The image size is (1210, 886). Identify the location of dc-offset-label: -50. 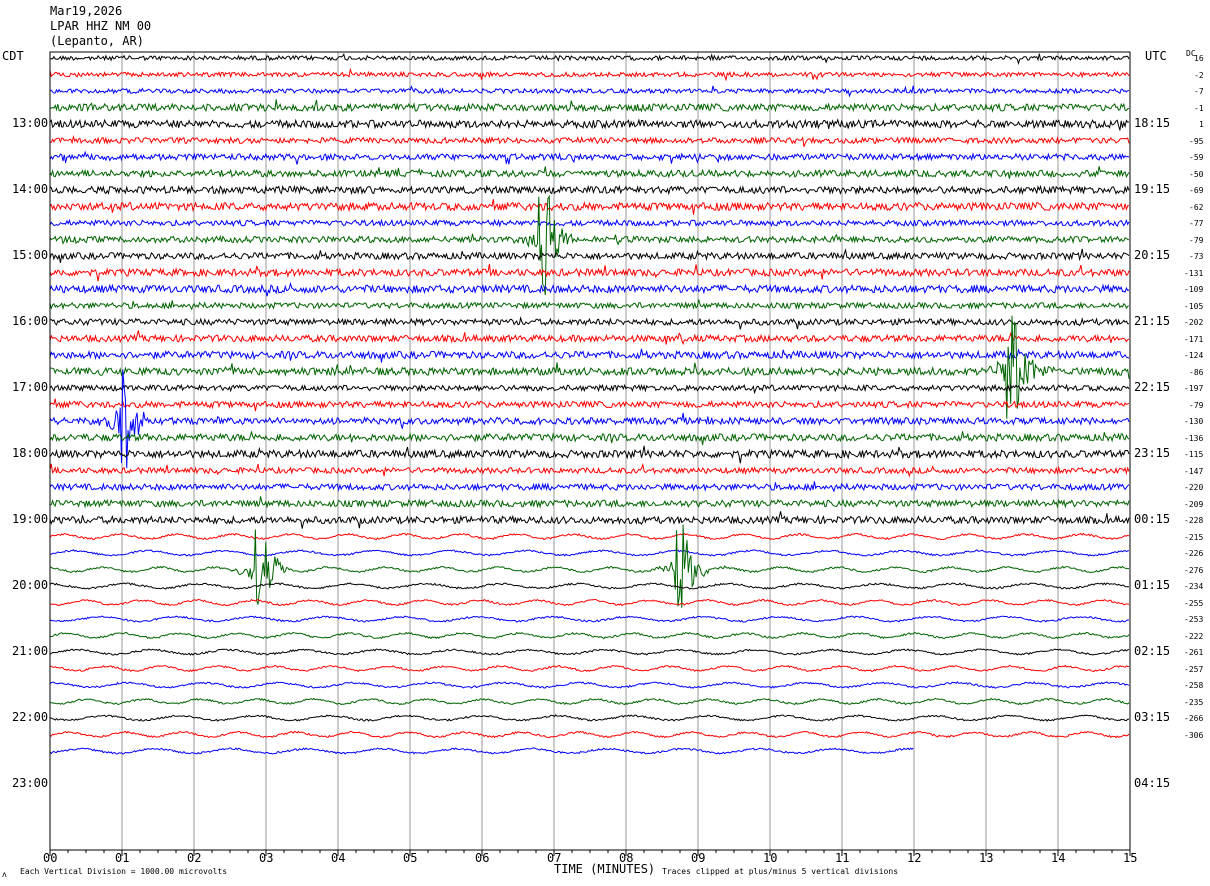
(1196, 174).